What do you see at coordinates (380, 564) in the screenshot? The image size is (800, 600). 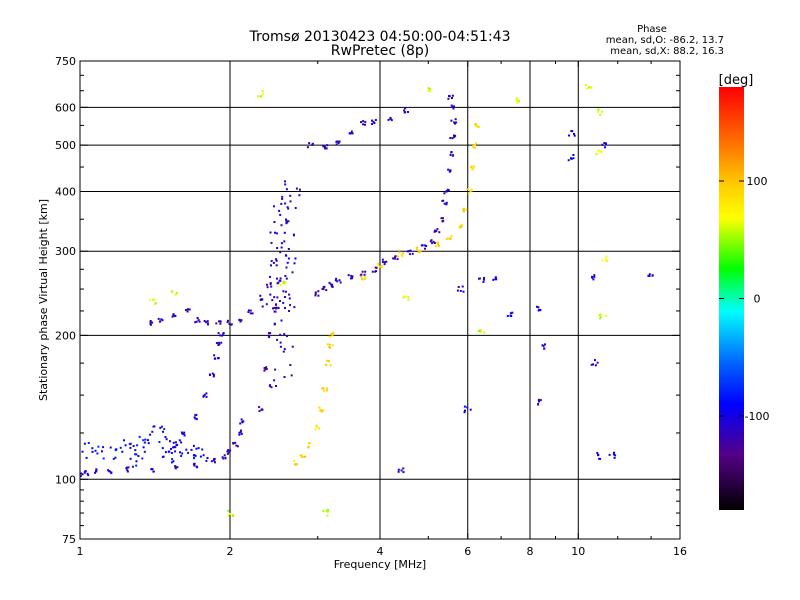 I see `x-axis-label: Frequency [MHz]` at bounding box center [380, 564].